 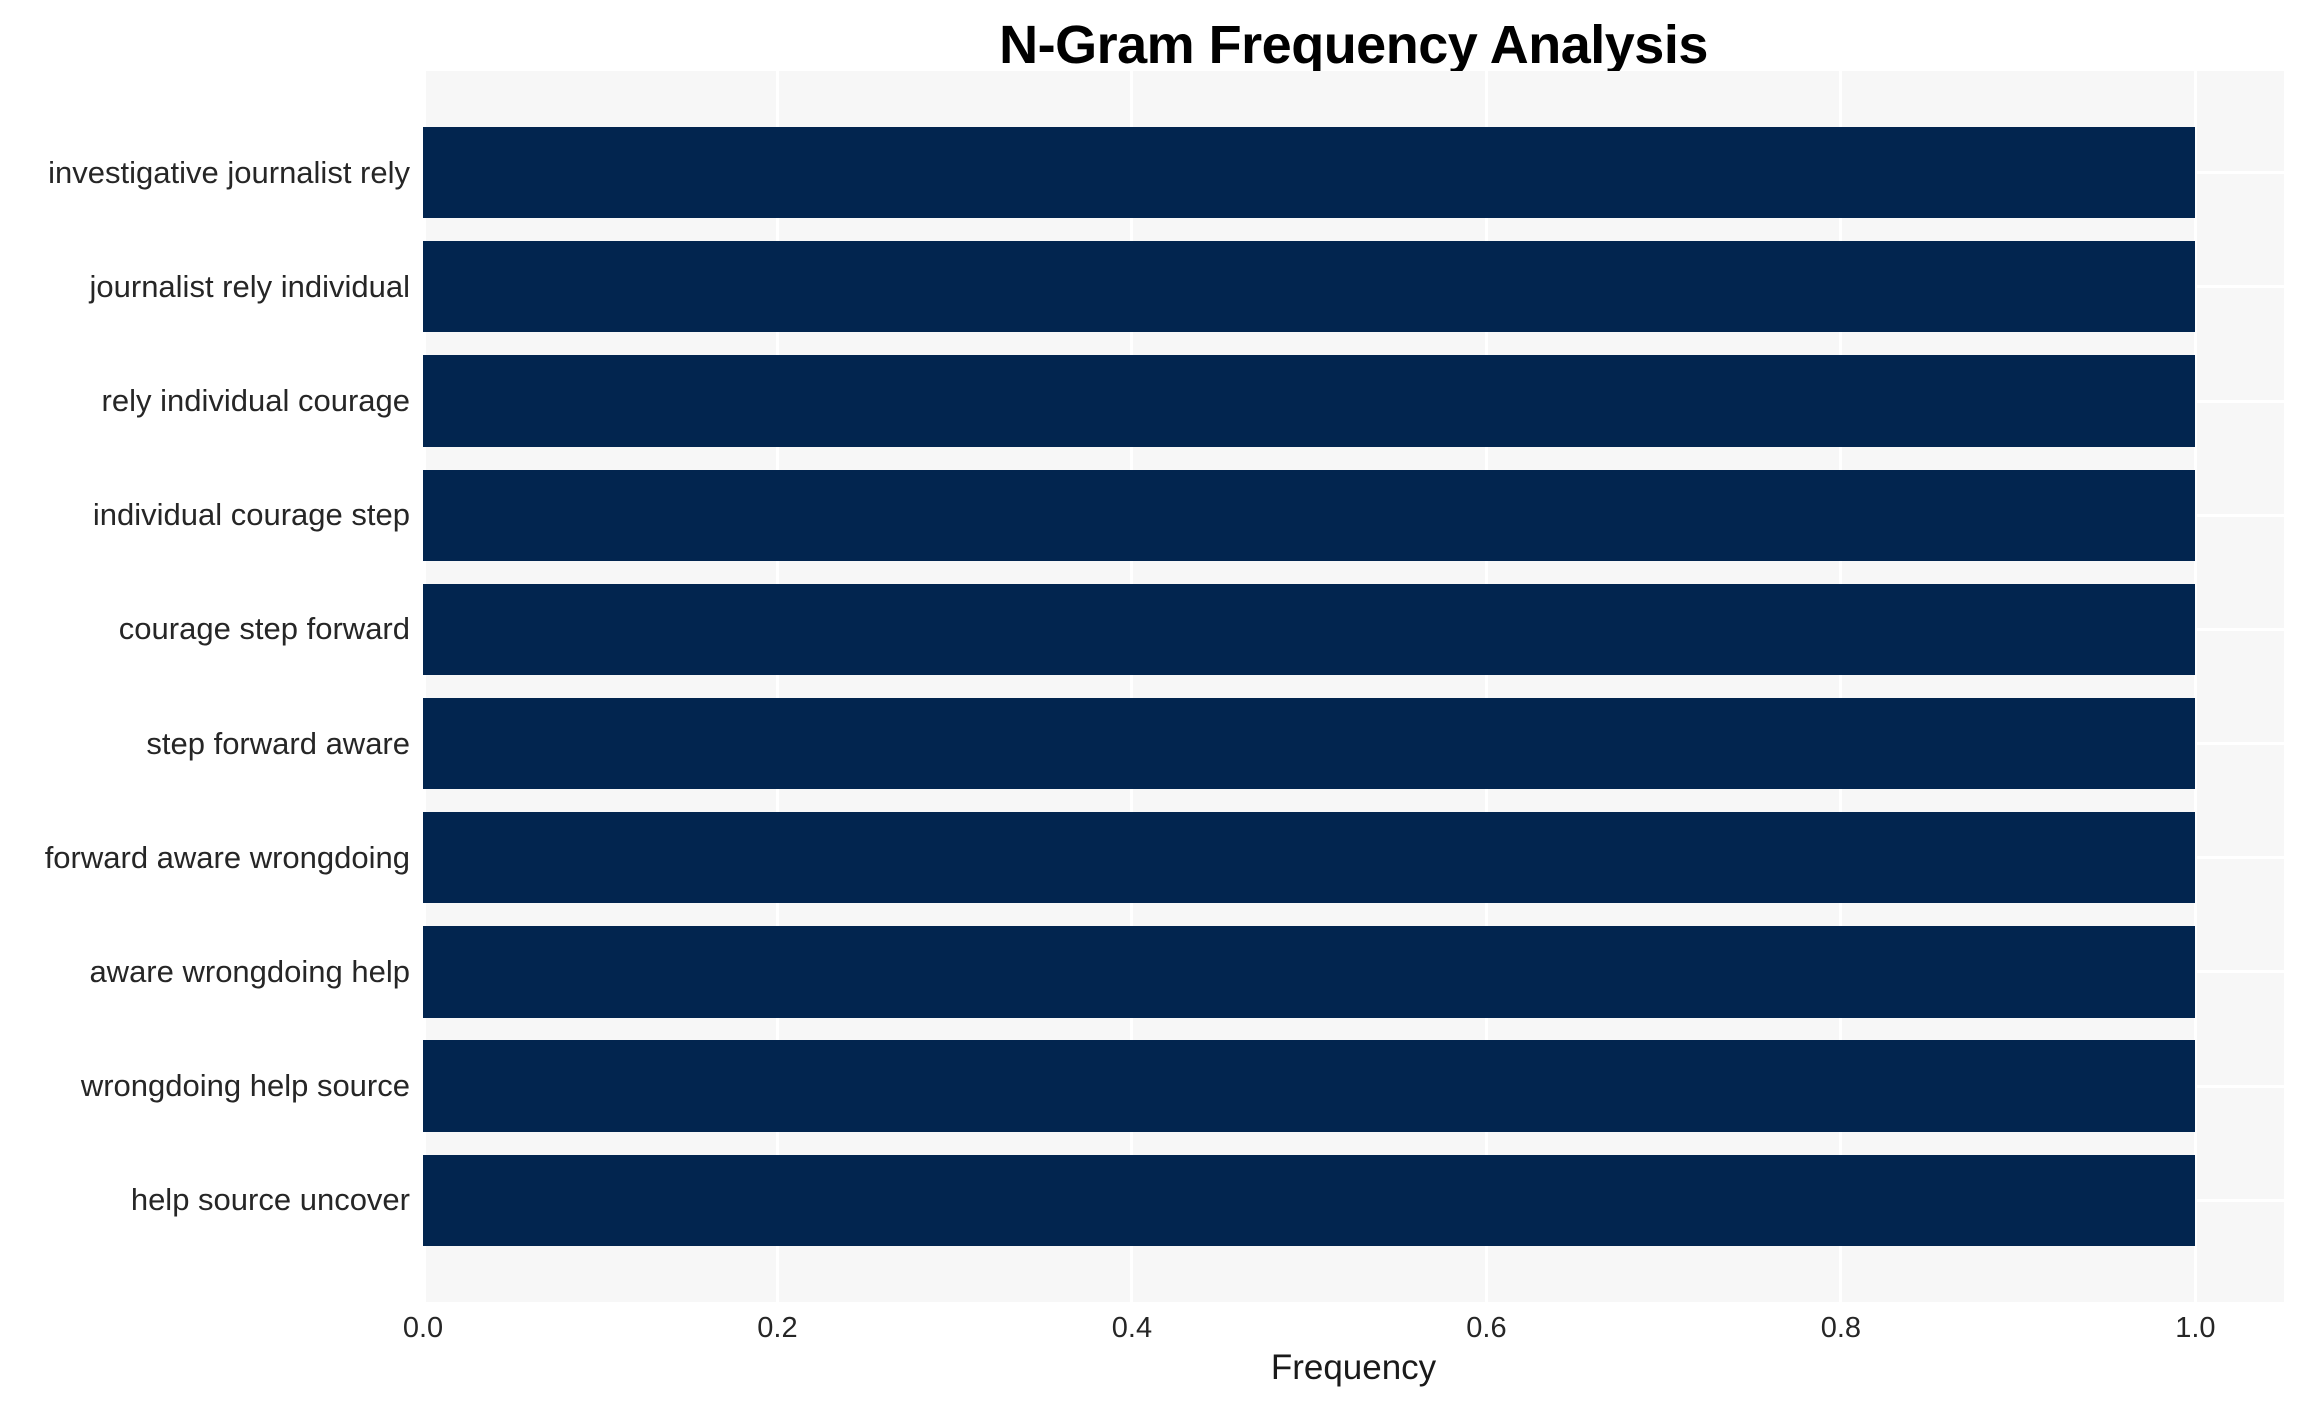 I want to click on y-tick-label: aware wrongdoing help, so click(x=249, y=971).